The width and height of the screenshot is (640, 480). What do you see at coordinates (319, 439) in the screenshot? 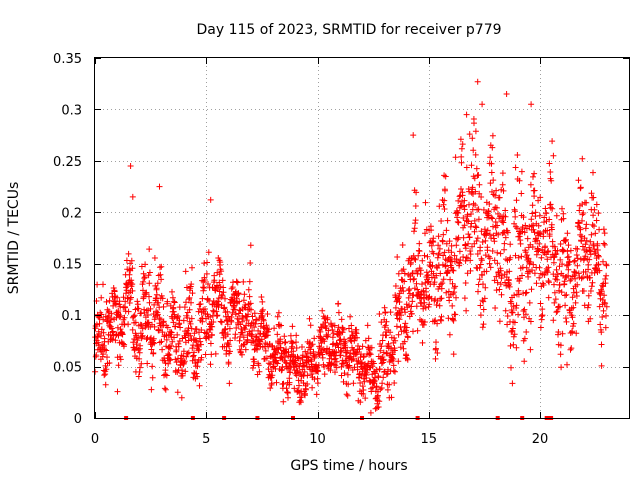
I see `x-axis-tick-labels: 0 5 10 15 20` at bounding box center [319, 439].